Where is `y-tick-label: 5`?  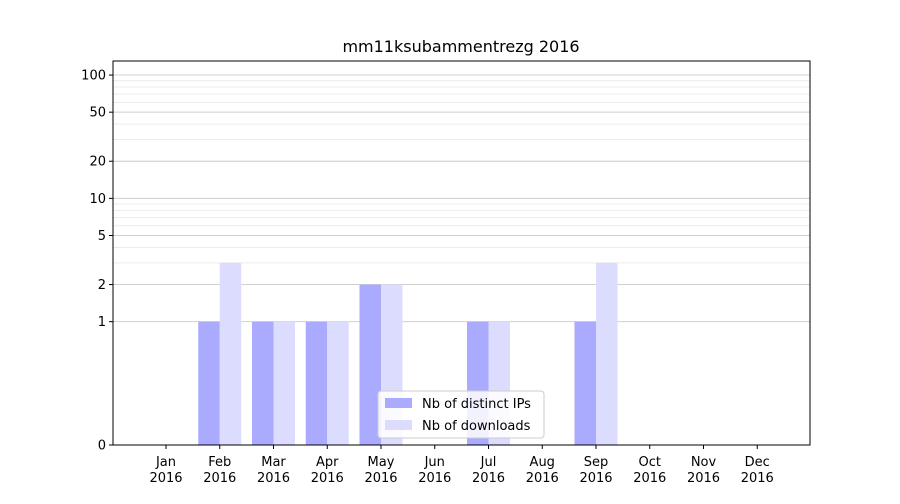
y-tick-label: 5 is located at coordinates (102, 236).